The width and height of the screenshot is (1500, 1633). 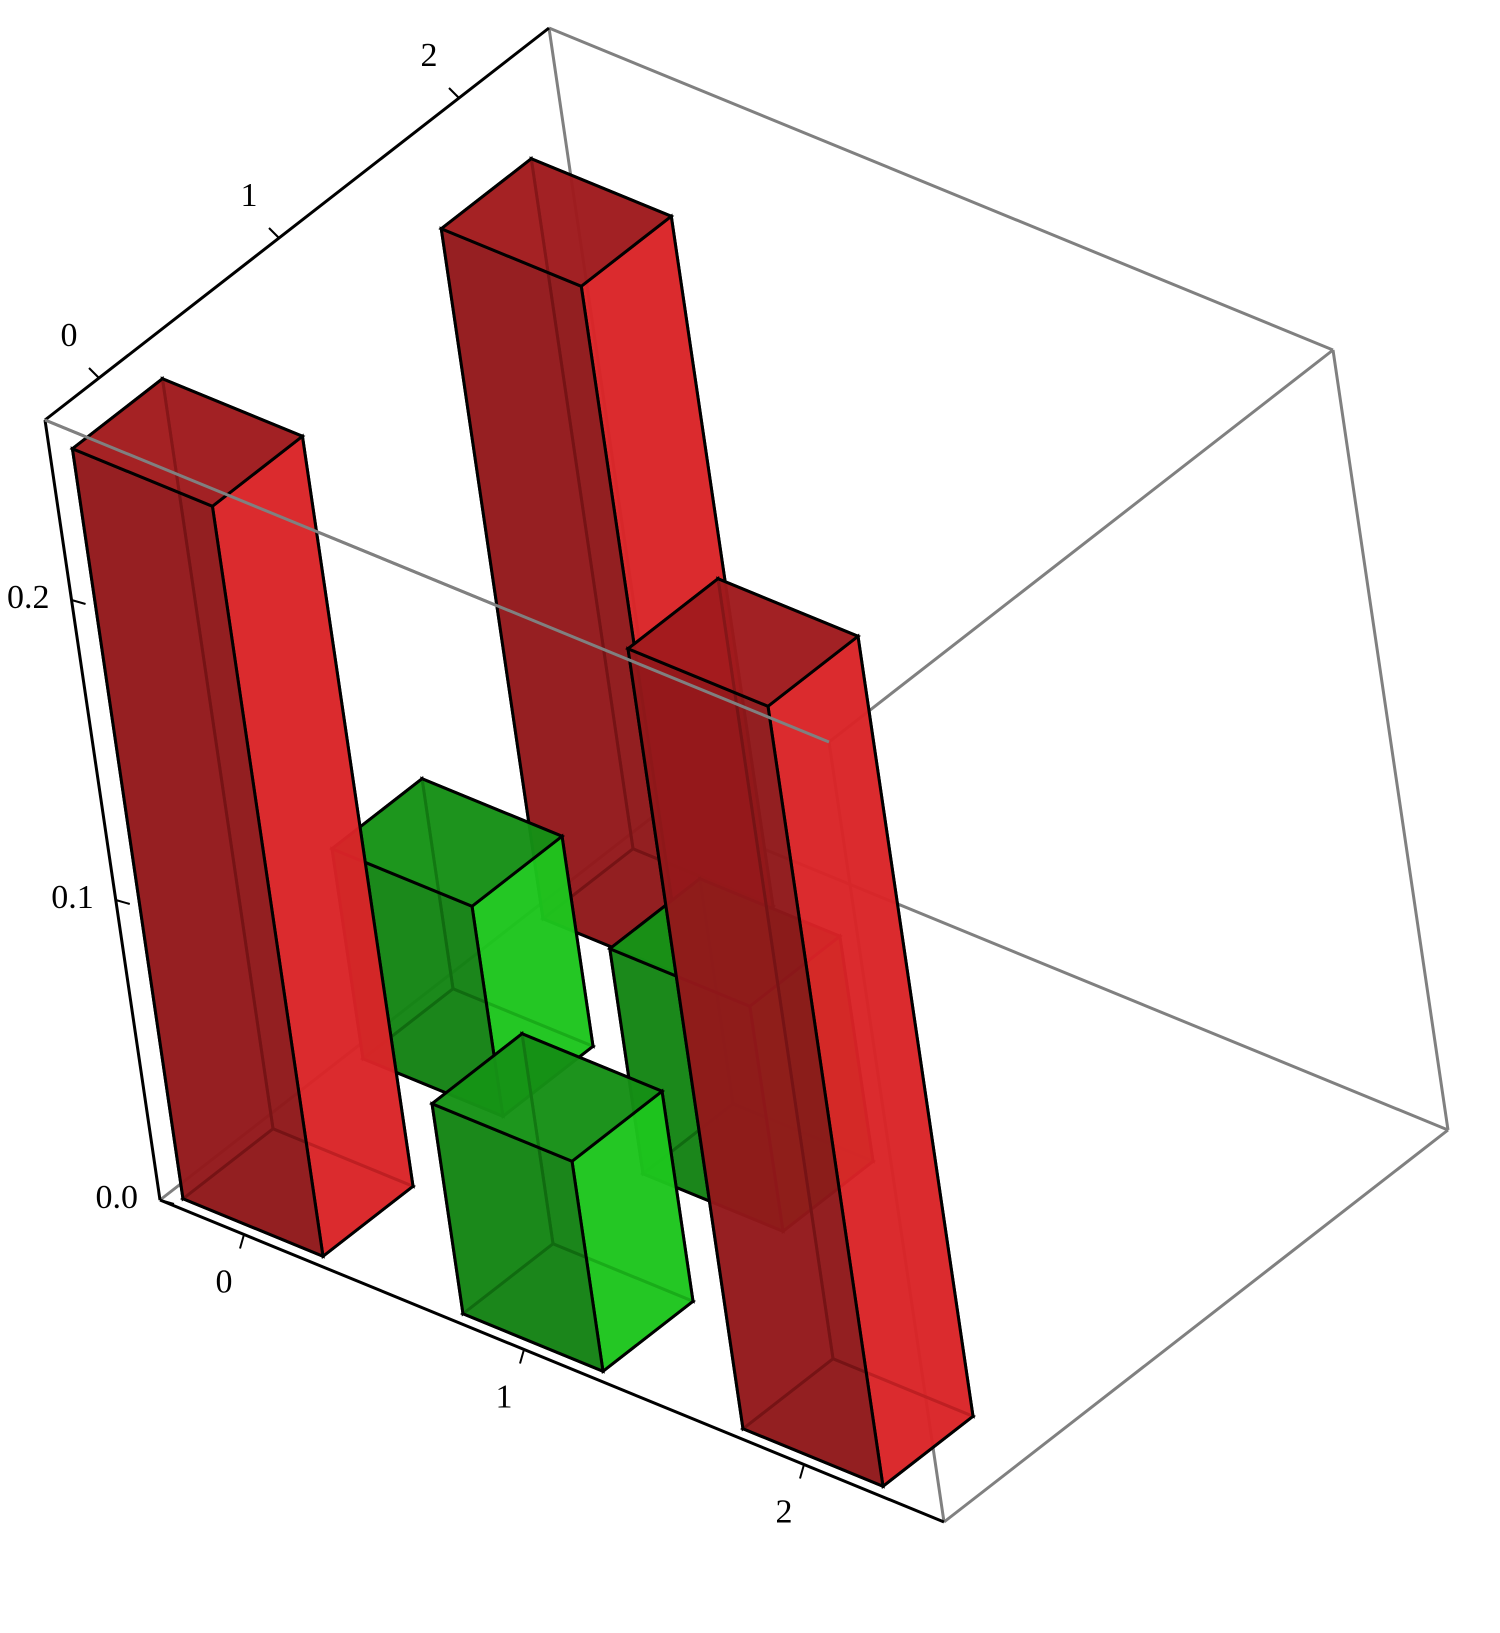 What do you see at coordinates (297, 224) in the screenshot?
I see `y-axis` at bounding box center [297, 224].